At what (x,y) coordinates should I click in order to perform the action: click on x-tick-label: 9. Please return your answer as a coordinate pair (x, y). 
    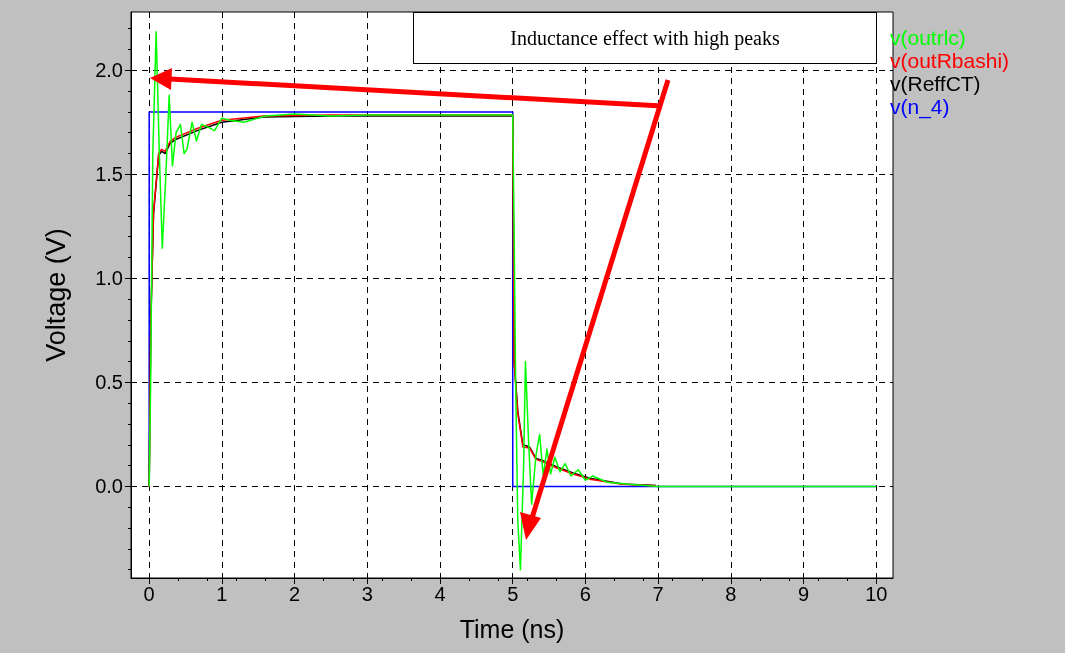
    Looking at the image, I should click on (804, 594).